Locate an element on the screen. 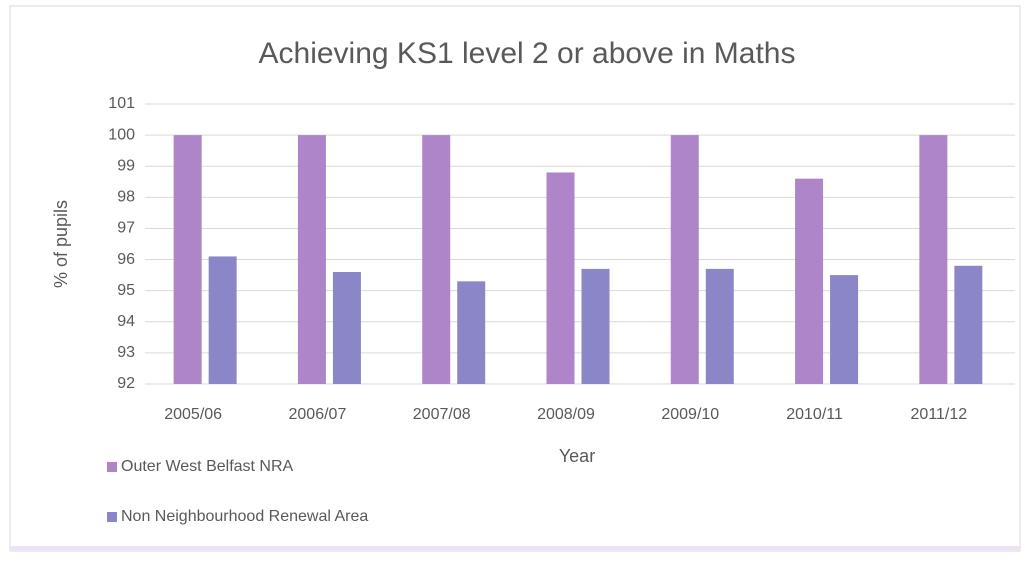 This screenshot has height=561, width=1028. x-tick-label: 2008/09 is located at coordinates (566, 414).